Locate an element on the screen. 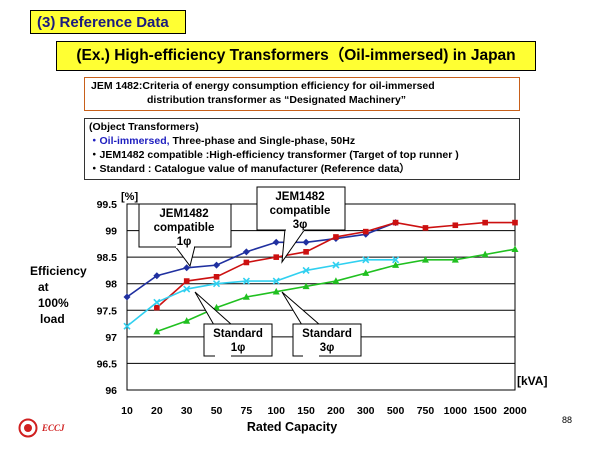  eccj-logo-text: ECCJ is located at coordinates (53, 428).